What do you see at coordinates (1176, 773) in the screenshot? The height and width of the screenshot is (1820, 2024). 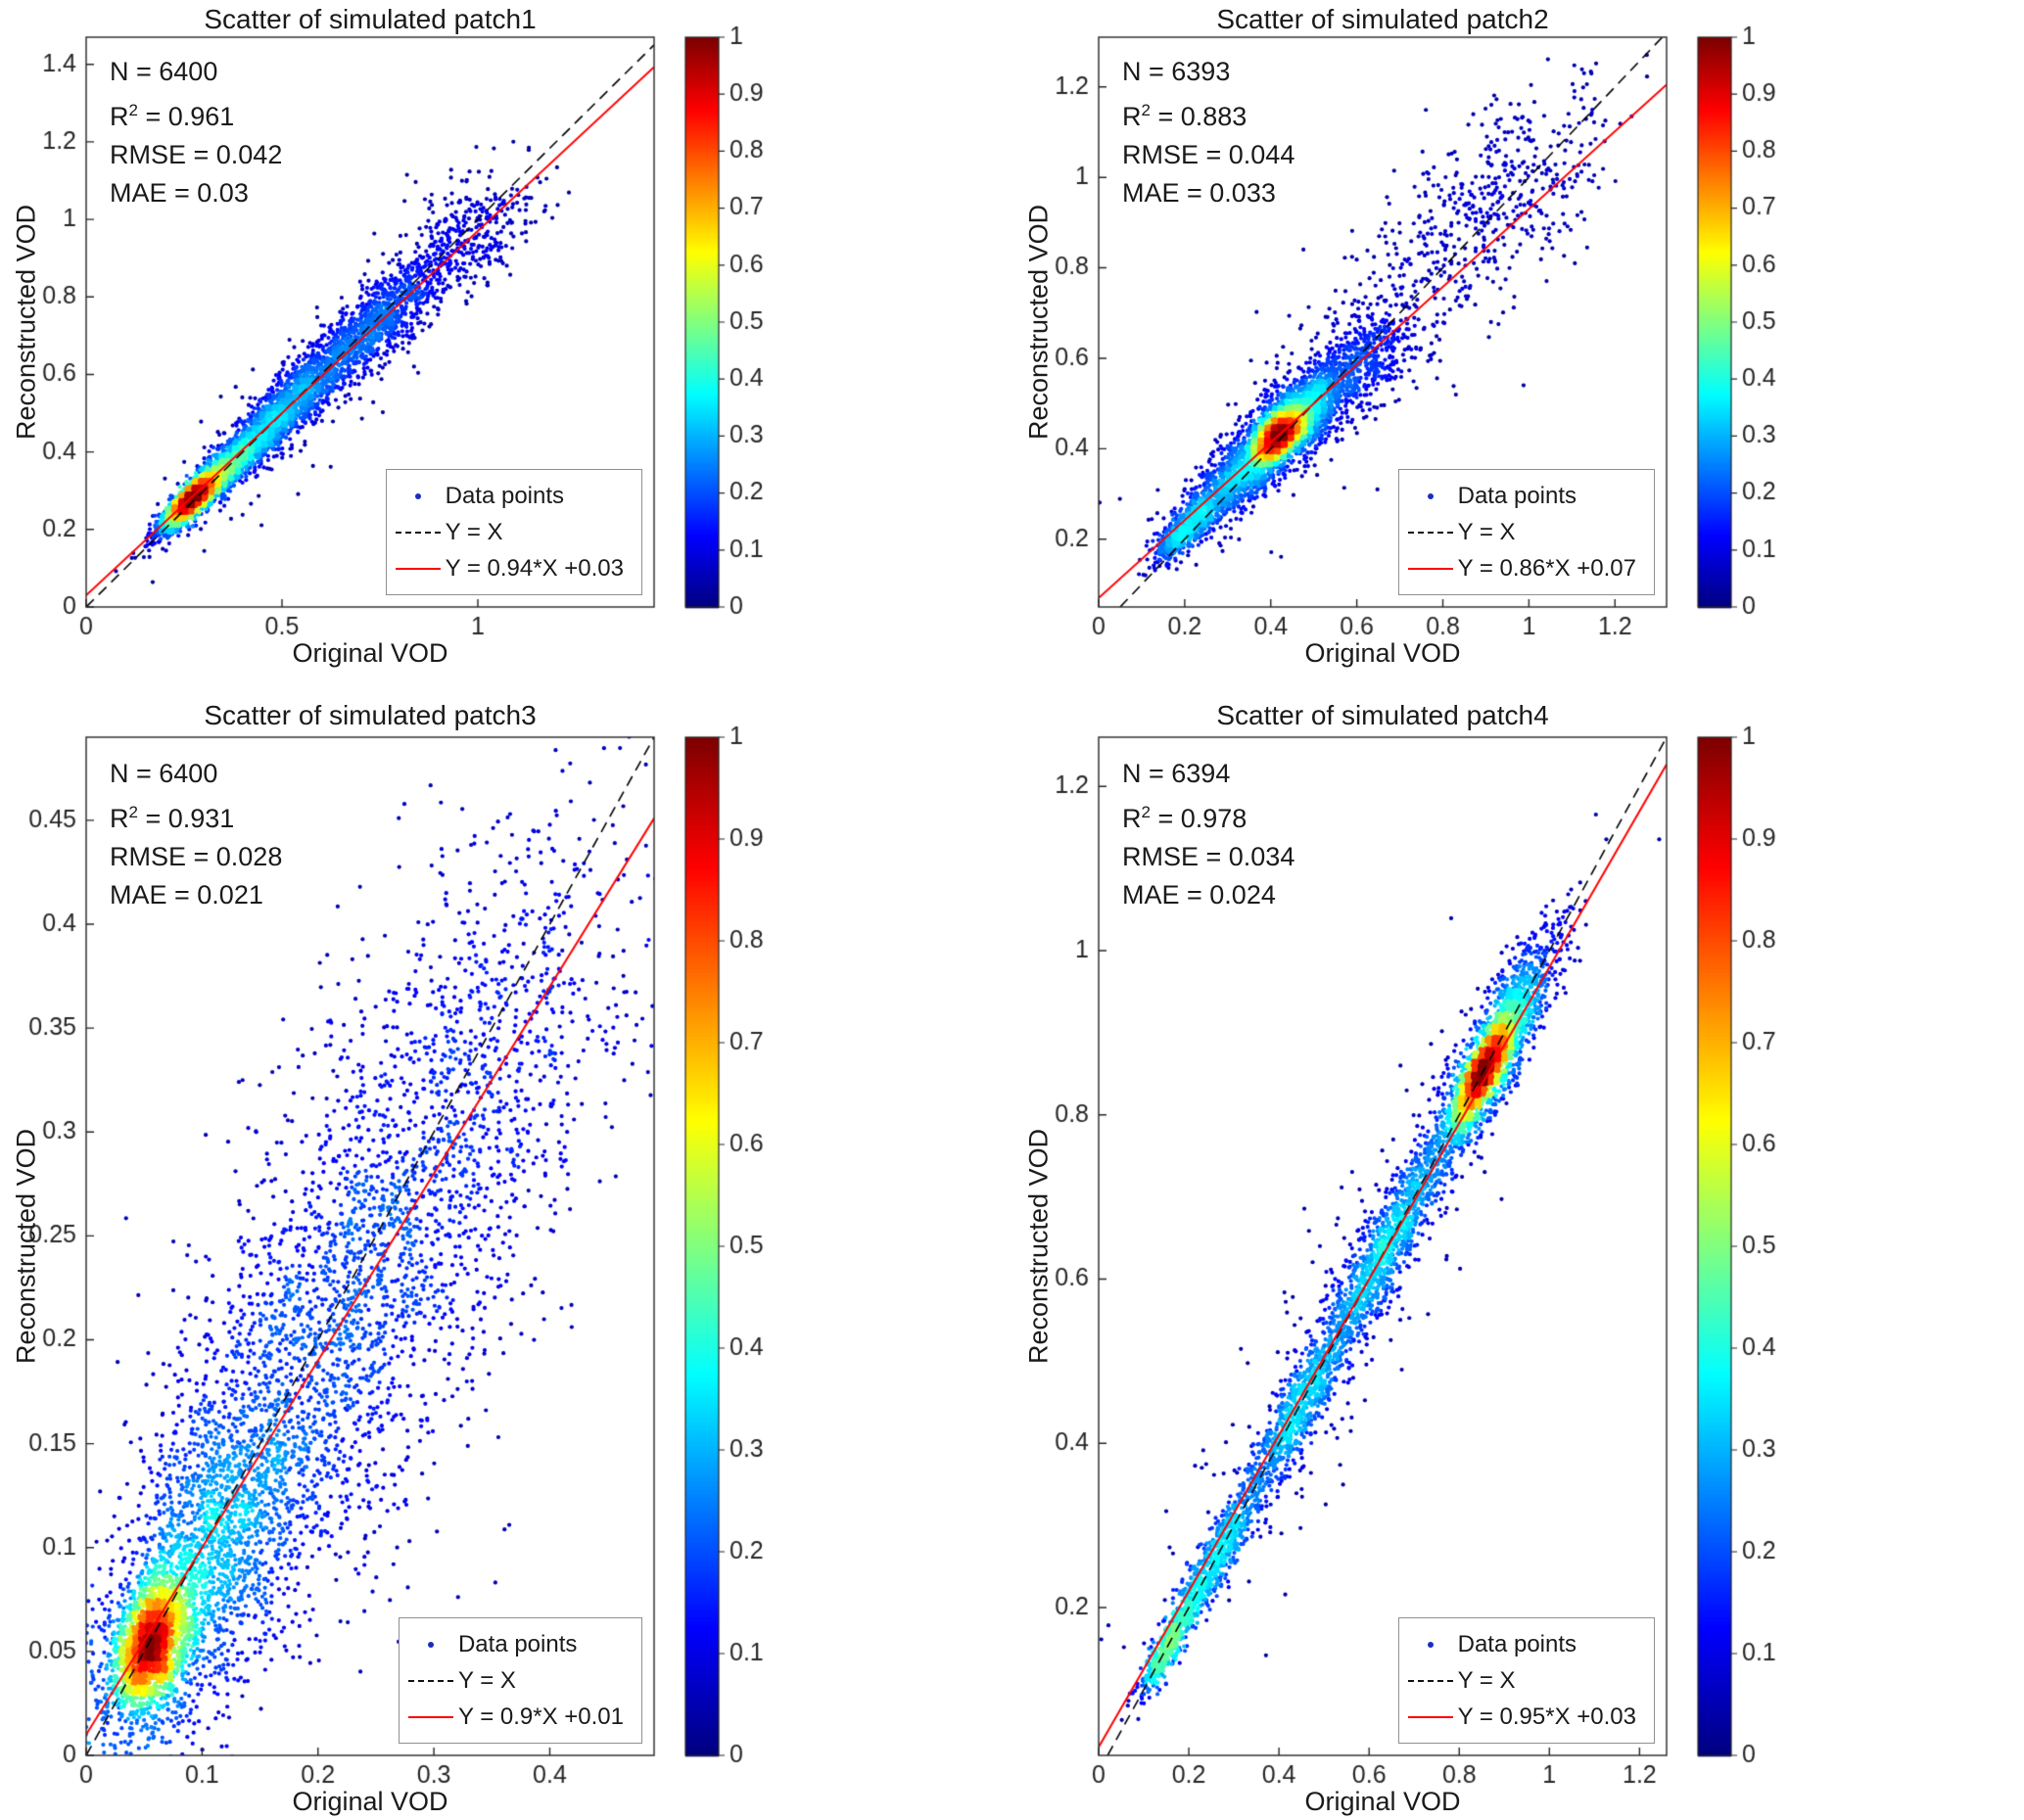 I see `stat-n: N = 6394` at bounding box center [1176, 773].